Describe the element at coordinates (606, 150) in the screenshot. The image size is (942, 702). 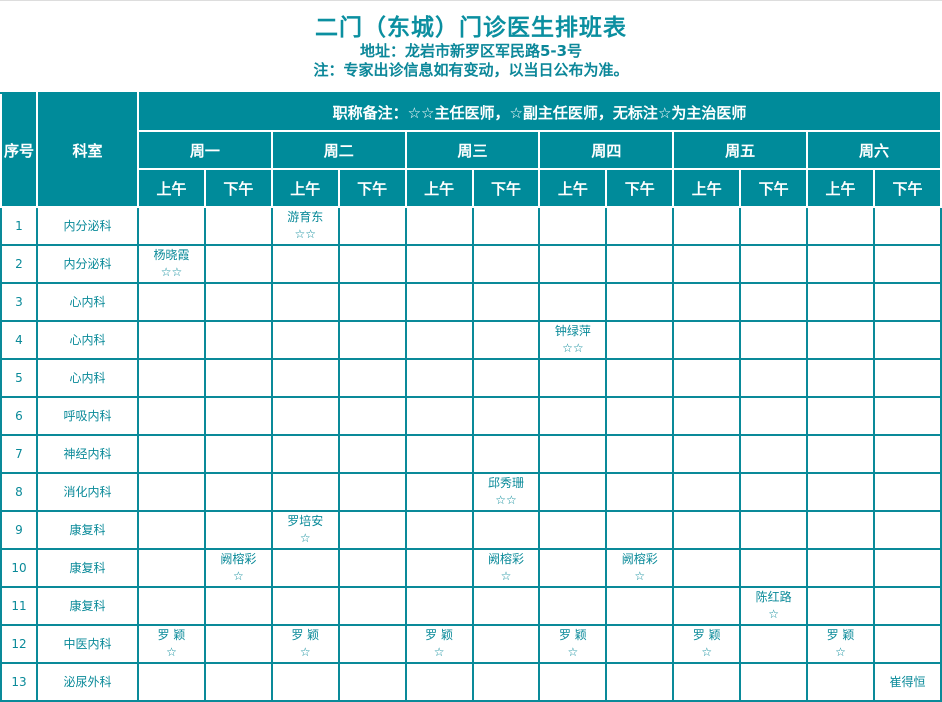
I see `header-day: 周四` at that location.